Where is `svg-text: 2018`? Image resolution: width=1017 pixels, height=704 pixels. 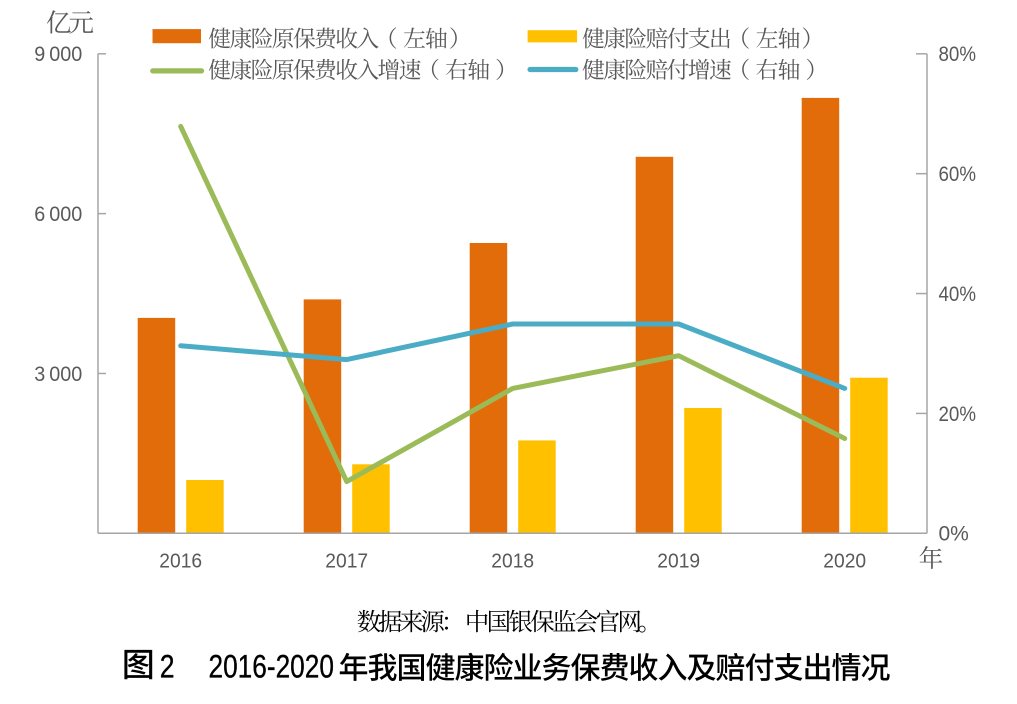 svg-text: 2018 is located at coordinates (512, 561).